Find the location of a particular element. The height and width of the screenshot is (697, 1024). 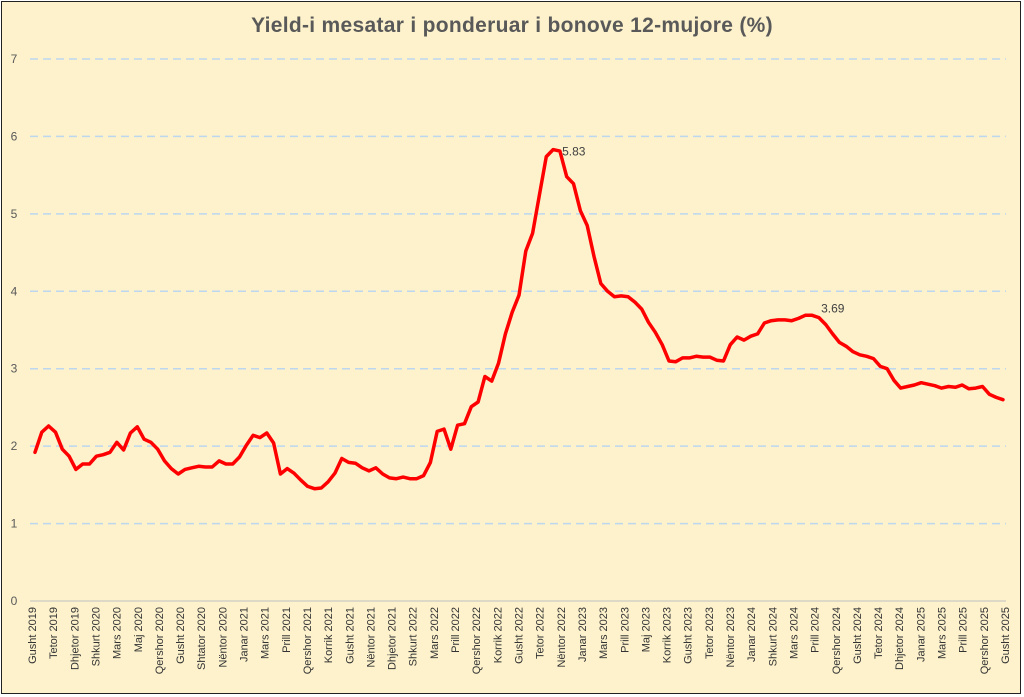

y-tick-label: 6 is located at coordinates (14, 136).